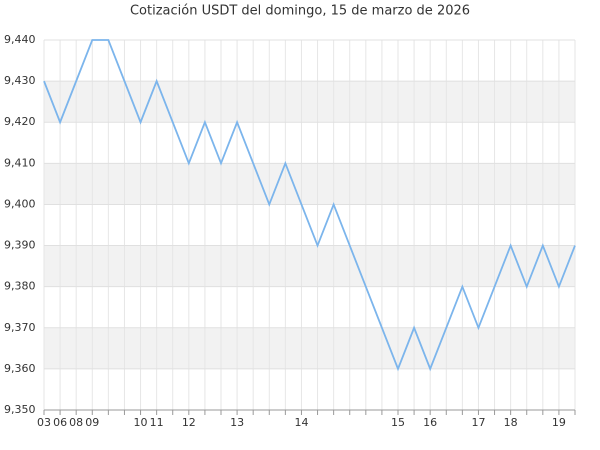 This screenshot has height=450, width=600. What do you see at coordinates (430, 422) in the screenshot?
I see `x-tick-label: 16` at bounding box center [430, 422].